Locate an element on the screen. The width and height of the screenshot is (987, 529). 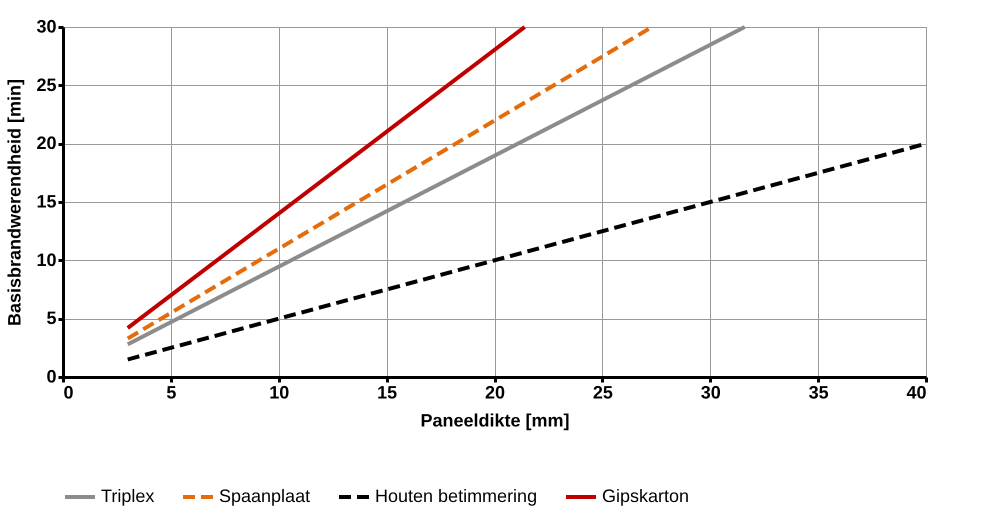
y-tick-label: 30 is located at coordinates (46, 26).